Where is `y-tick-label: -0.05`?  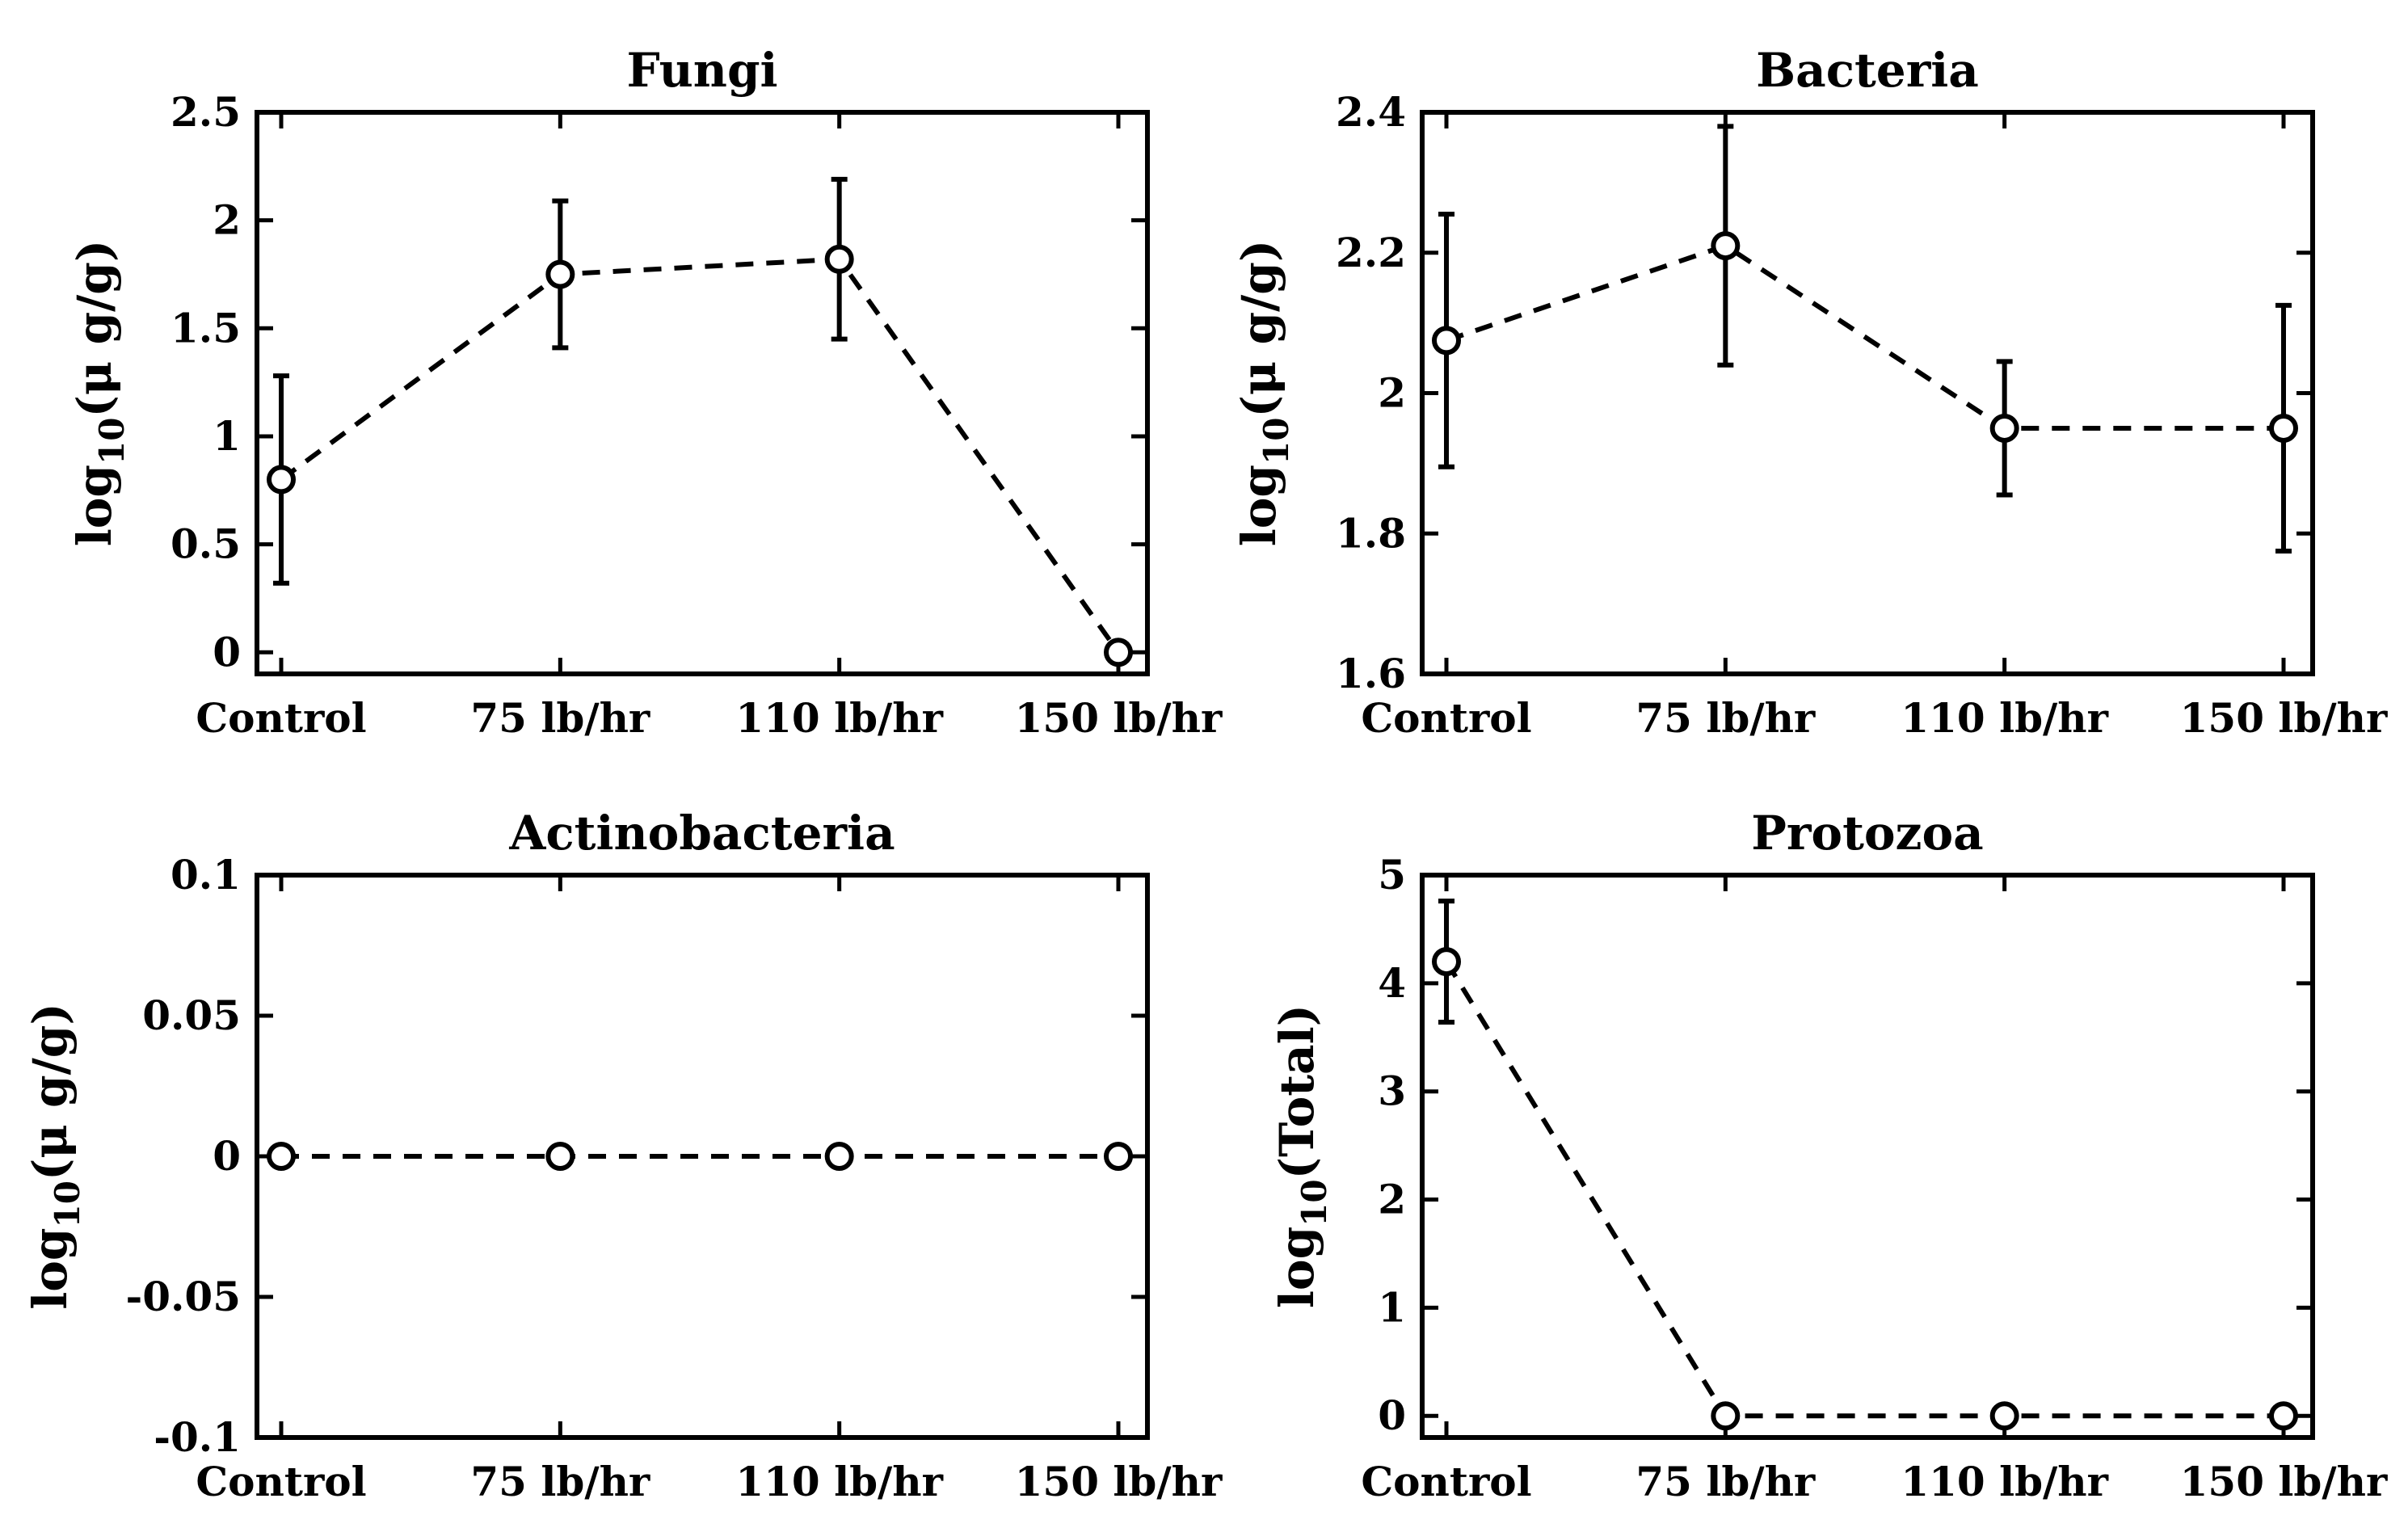
y-tick-label: -0.05 is located at coordinates (183, 1296).